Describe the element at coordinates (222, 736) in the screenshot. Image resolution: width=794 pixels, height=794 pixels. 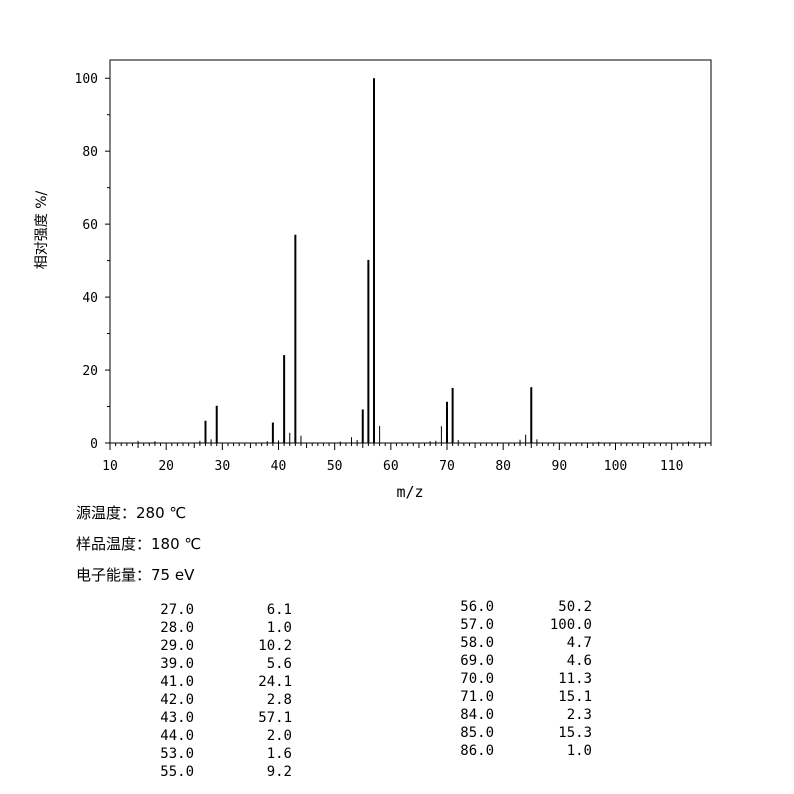
I see `peak-row: 44.0 2.0` at that location.